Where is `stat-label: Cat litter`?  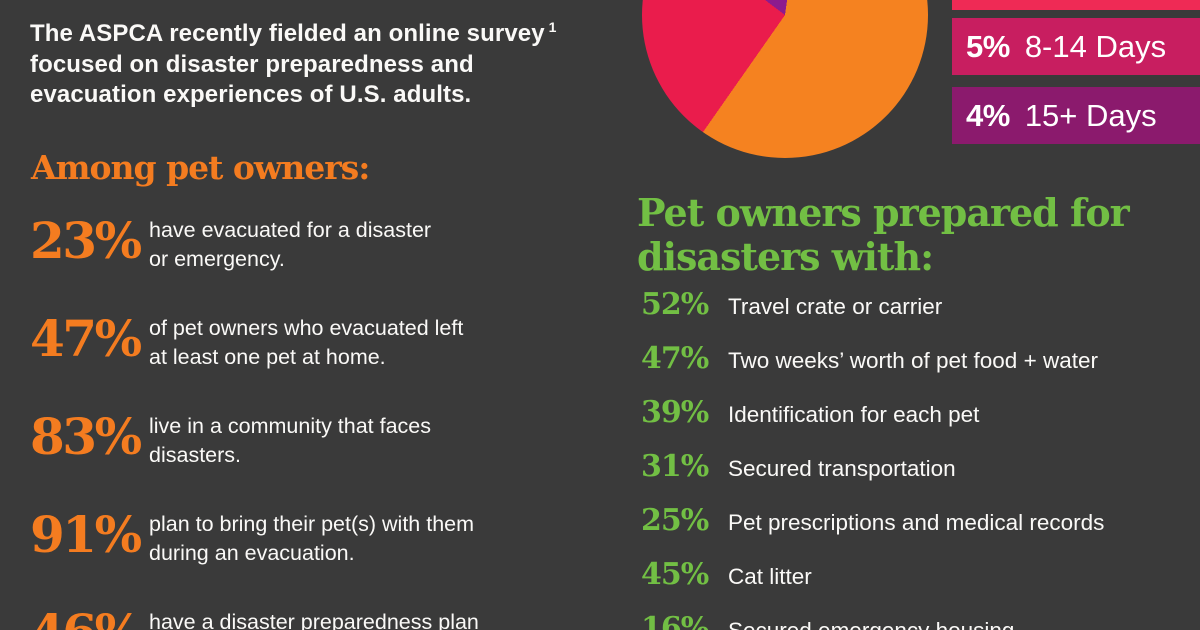 stat-label: Cat litter is located at coordinates (770, 576).